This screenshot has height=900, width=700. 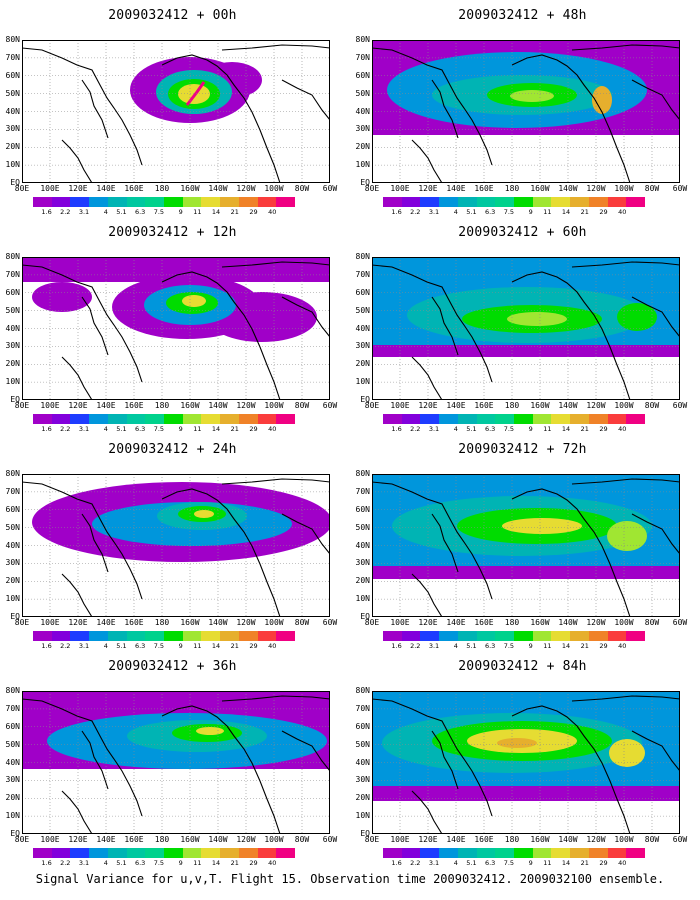 What do you see at coordinates (140, 863) in the screenshot?
I see `colorbar-tick-label: 6.3` at bounding box center [140, 863].